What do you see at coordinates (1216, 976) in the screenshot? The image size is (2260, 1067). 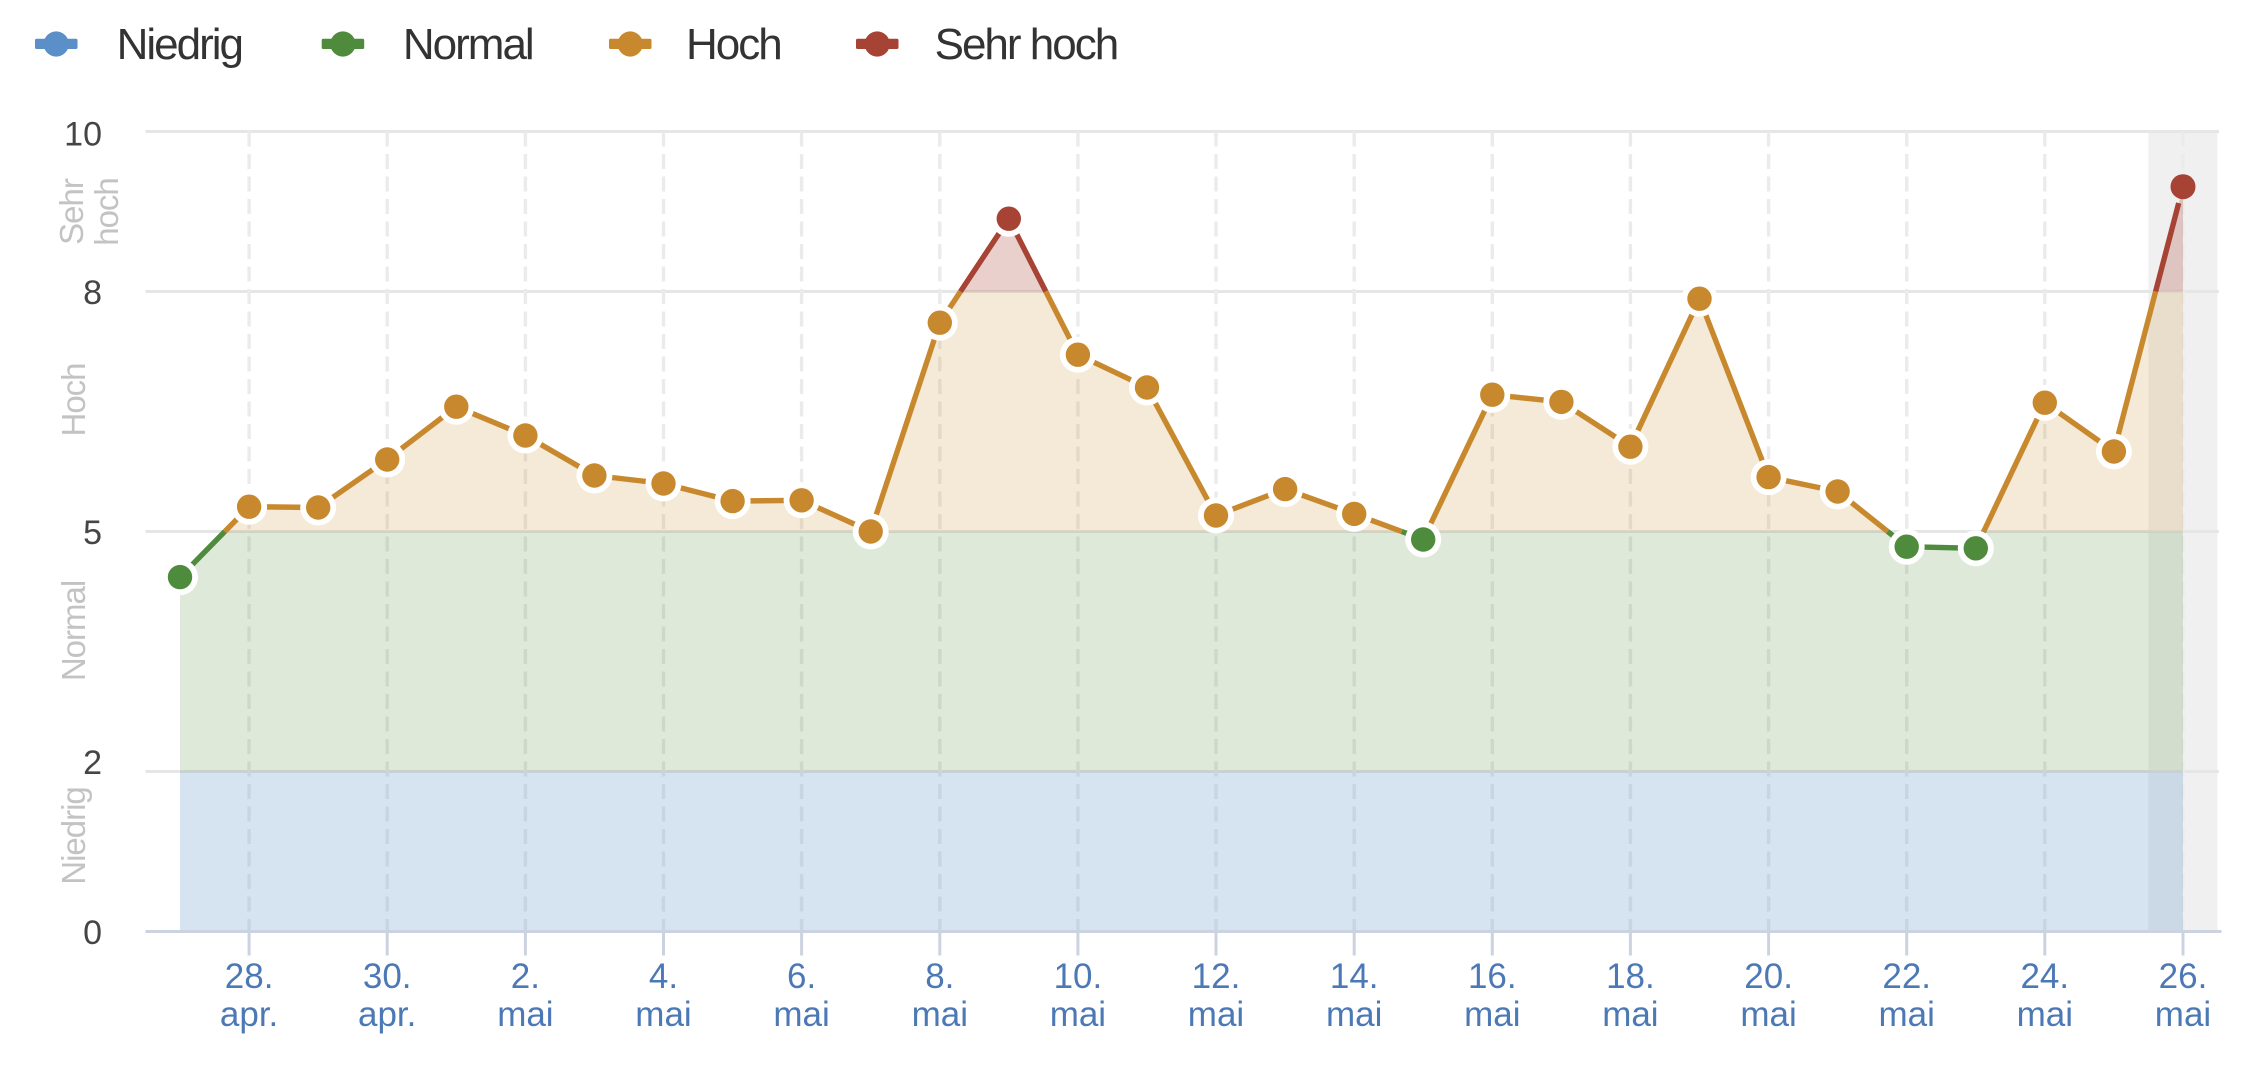 I see `svg-text: 12.` at bounding box center [1216, 976].